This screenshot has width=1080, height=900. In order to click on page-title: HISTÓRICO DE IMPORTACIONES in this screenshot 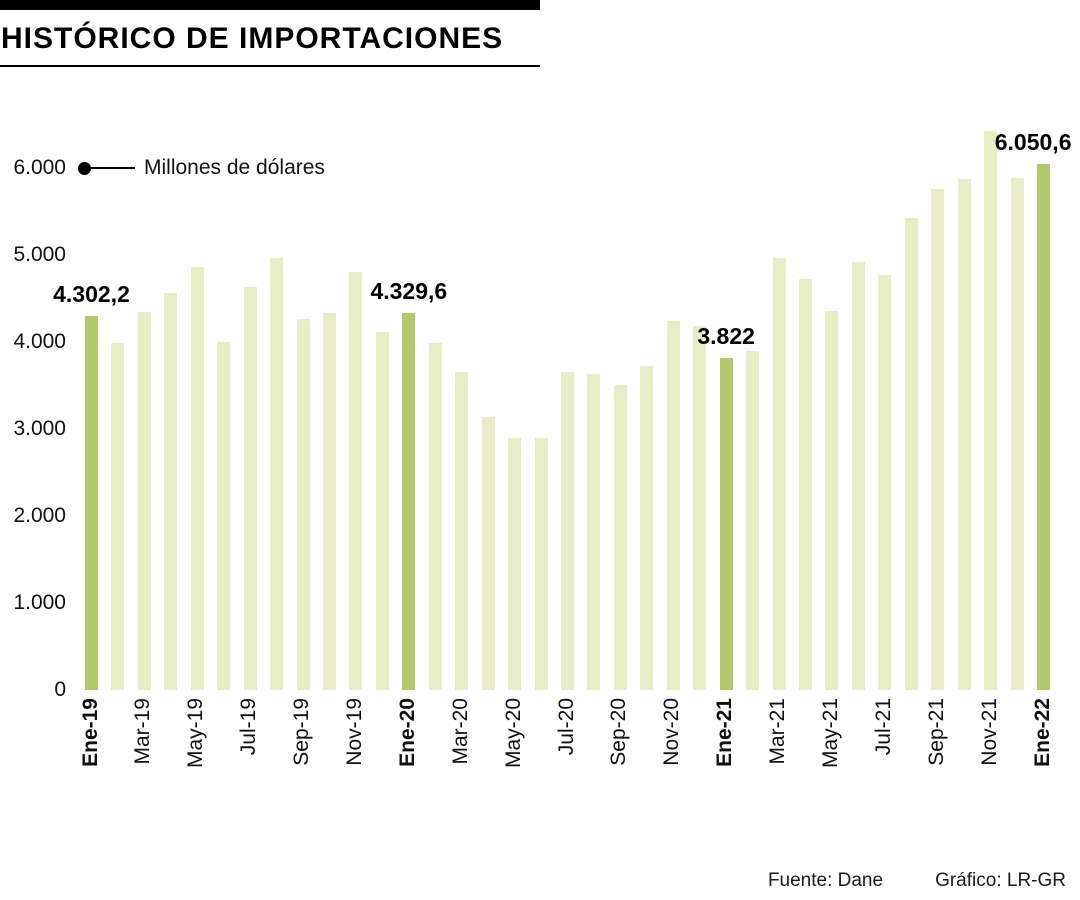, I will do `click(270, 38)`.